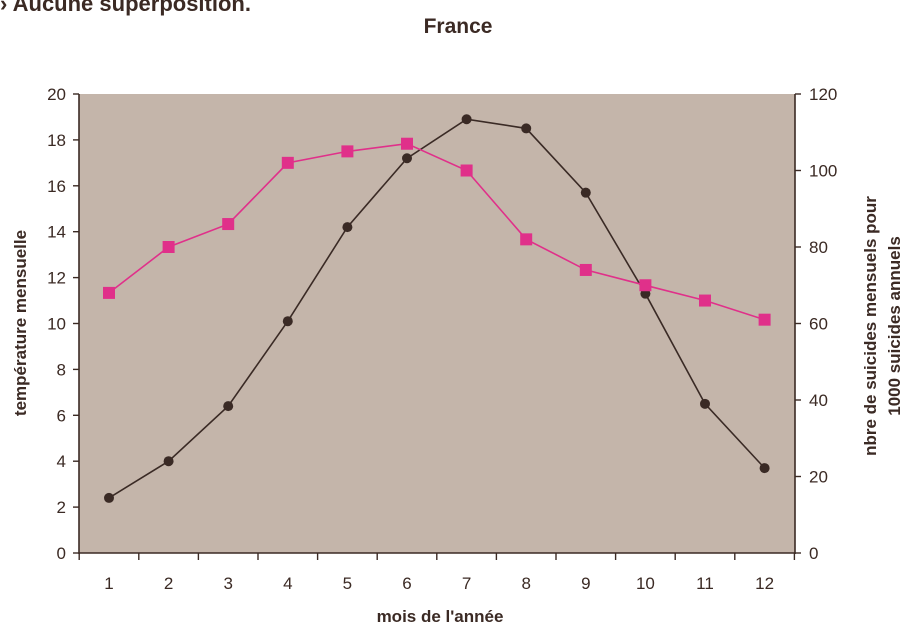 This screenshot has width=900, height=628. I want to click on x-tick-label: 6, so click(406, 583).